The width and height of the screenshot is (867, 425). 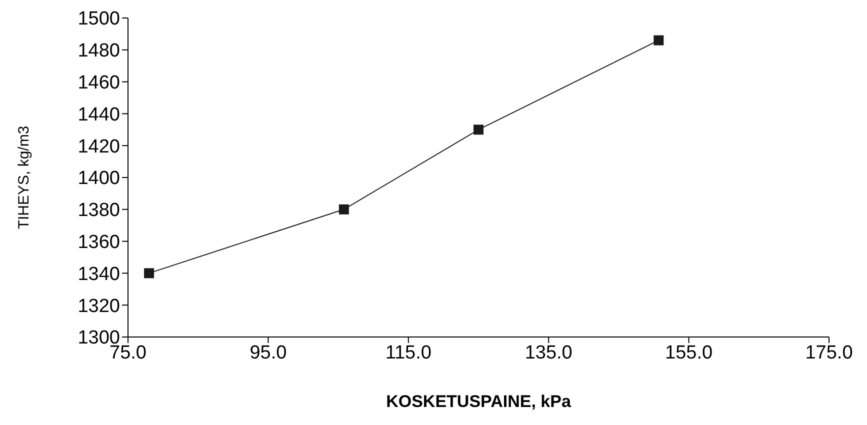 I want to click on y-axis-title: TIHEYS, kg/m3, so click(x=23, y=178).